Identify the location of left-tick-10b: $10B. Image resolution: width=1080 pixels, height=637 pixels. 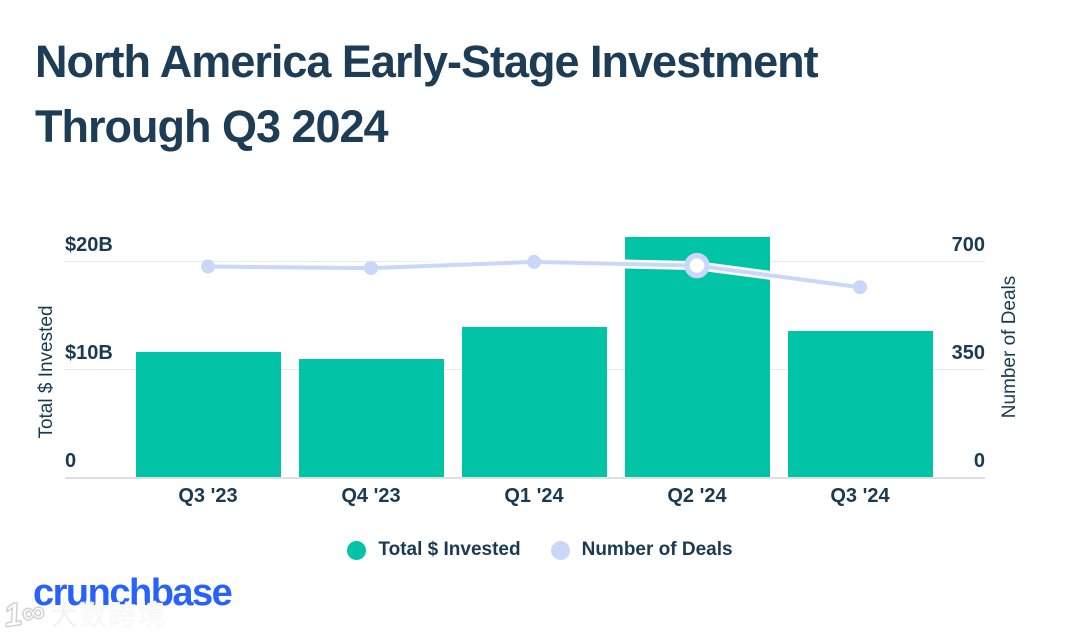
(89, 353).